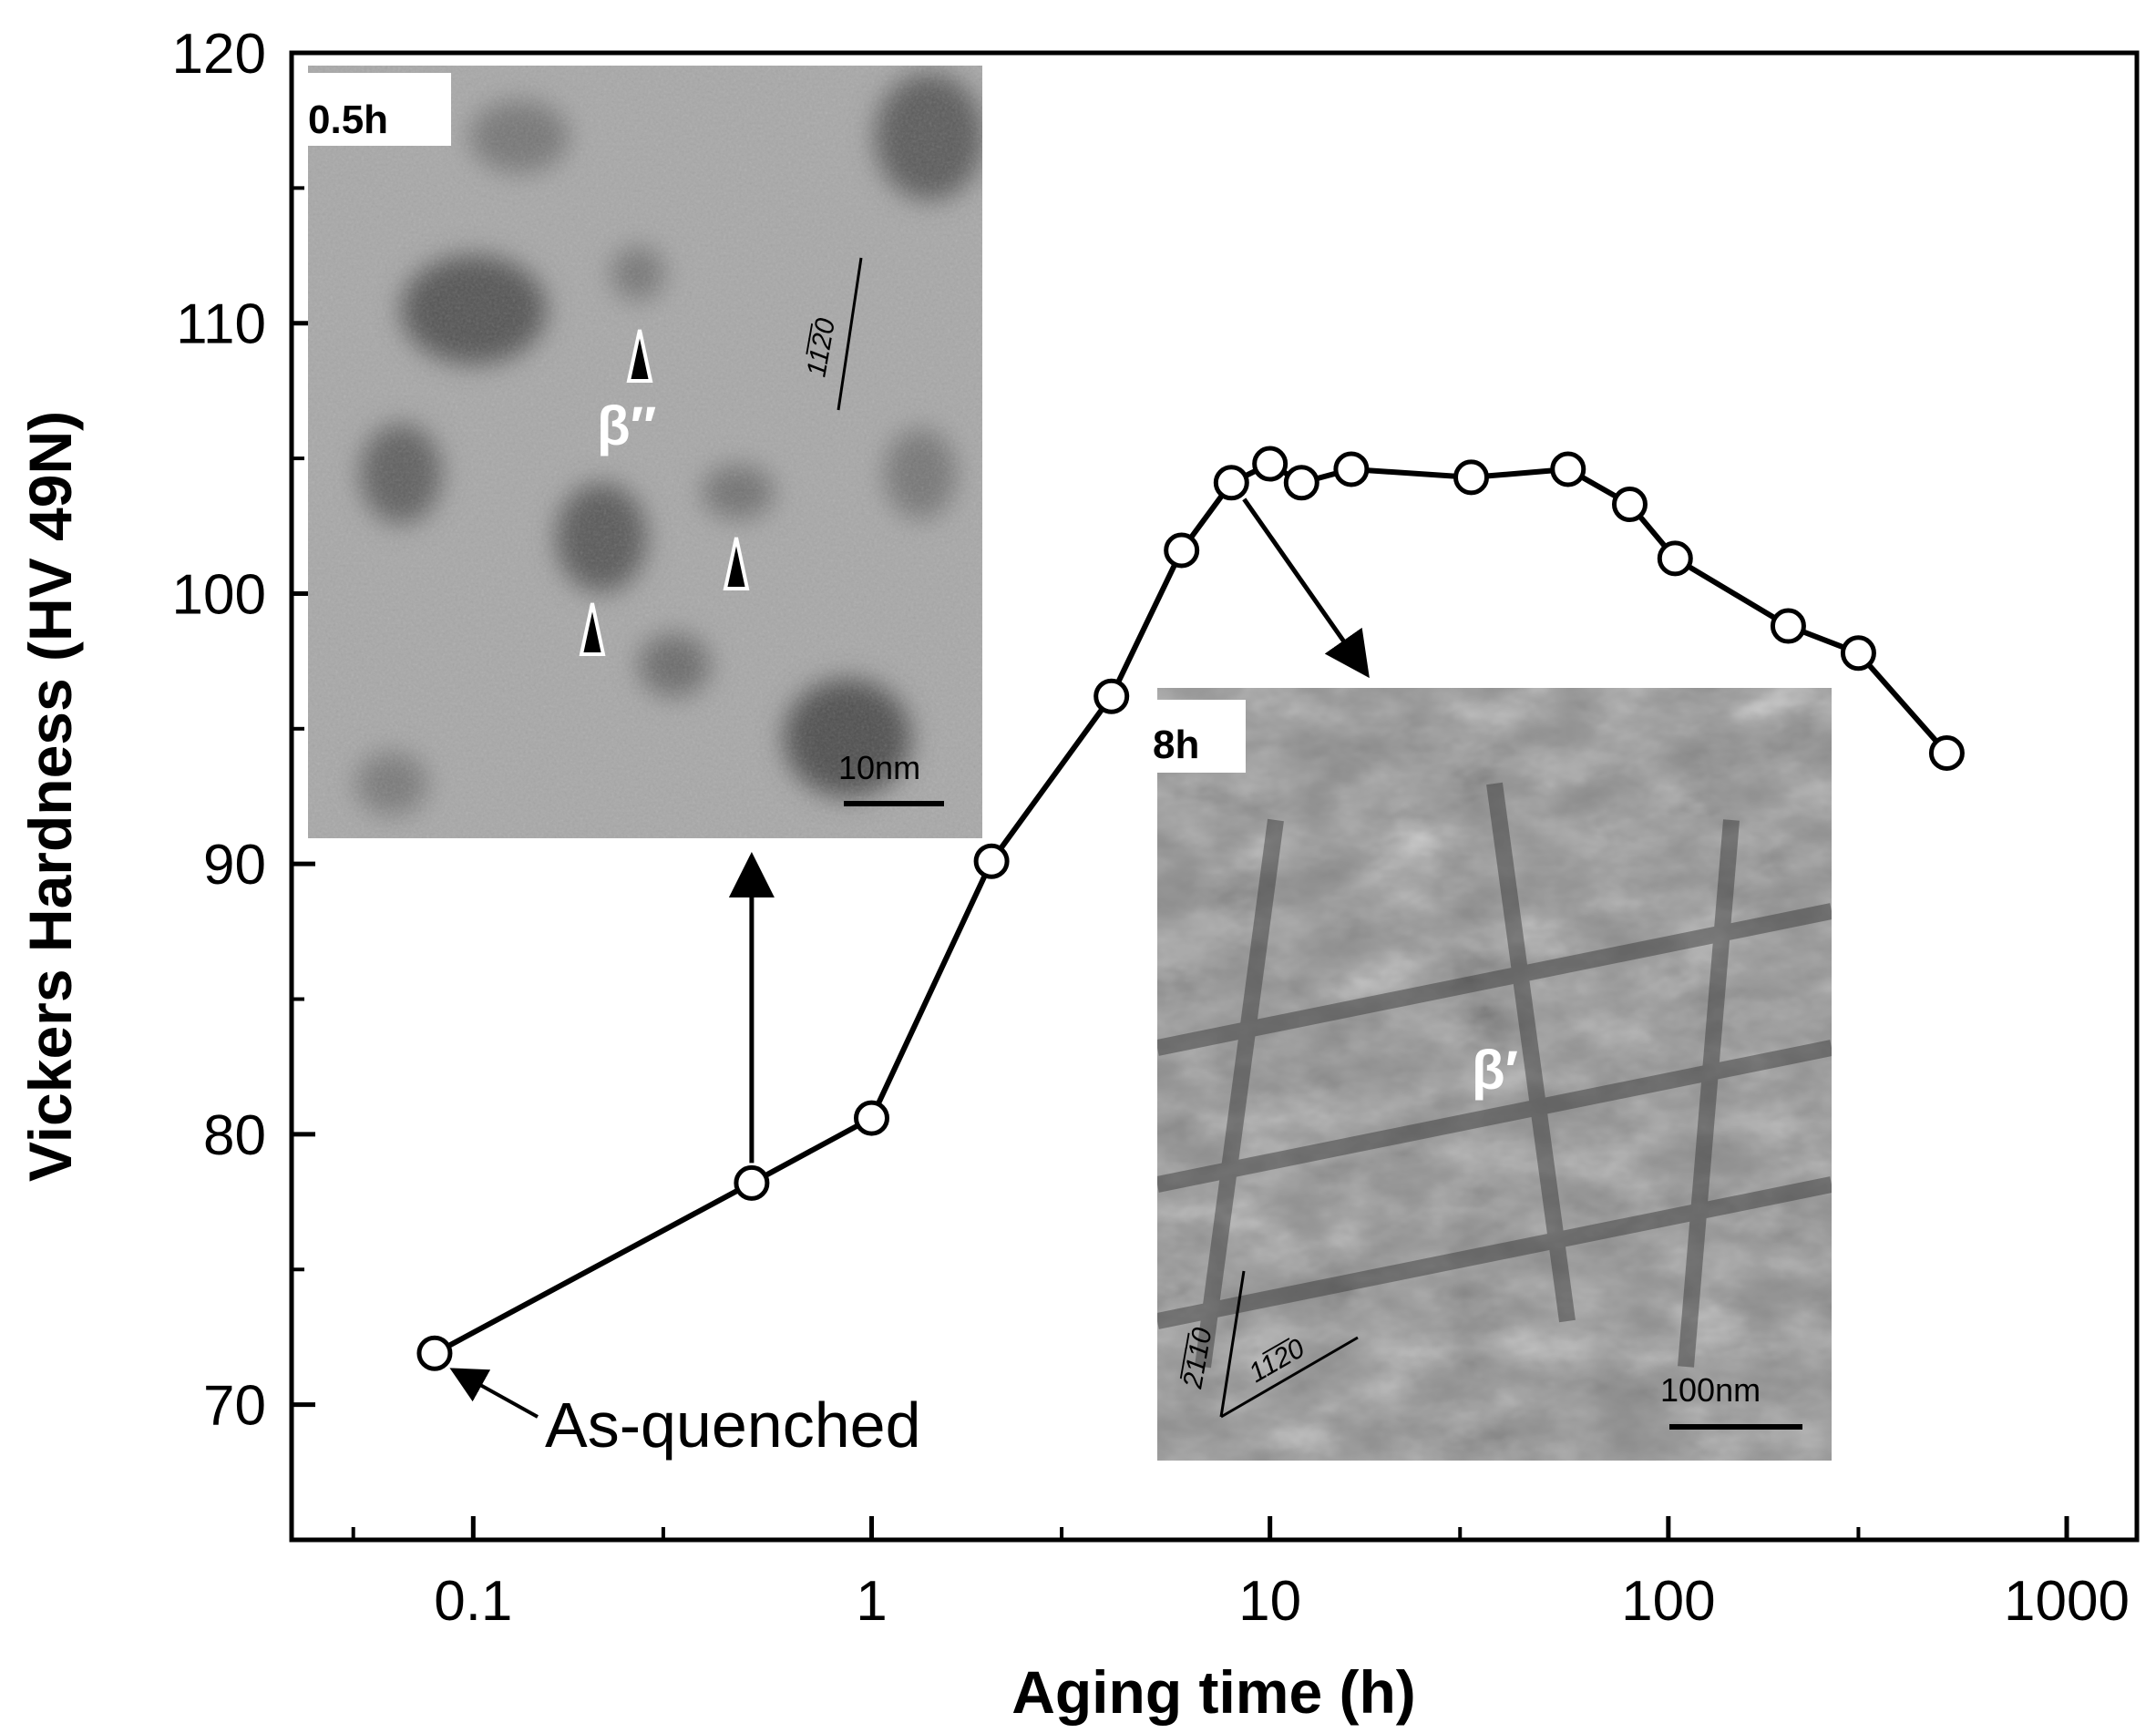 The image size is (2156, 1733). I want to click on y-tick-label: 120, so click(219, 54).